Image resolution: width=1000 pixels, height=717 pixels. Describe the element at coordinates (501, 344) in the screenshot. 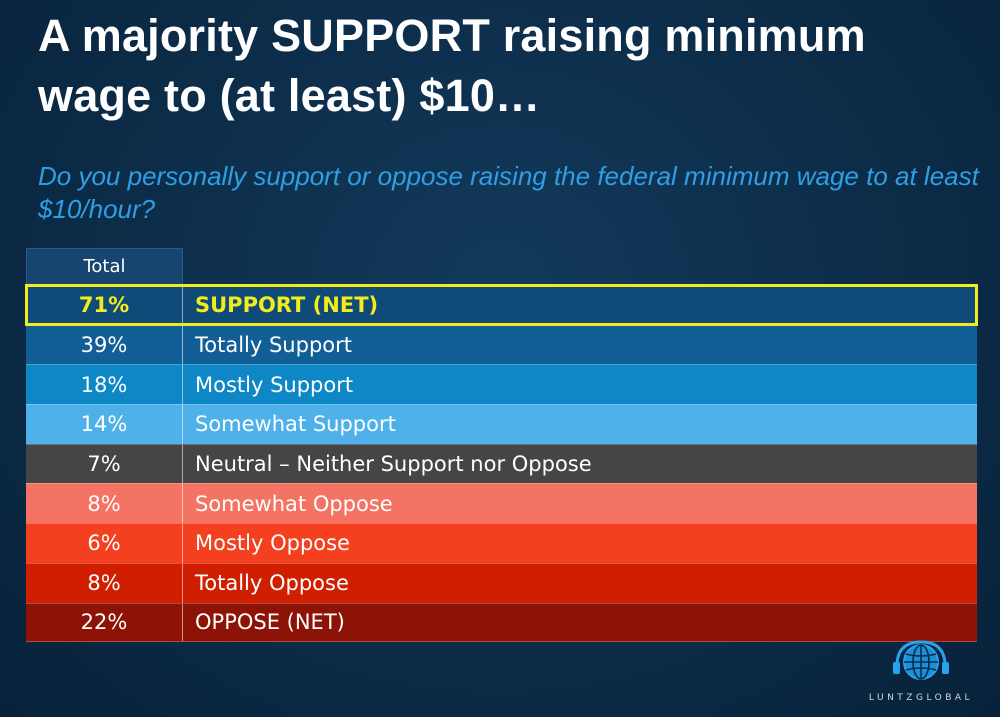

I see `table-row-totally-support: 39% Totally Support` at that location.